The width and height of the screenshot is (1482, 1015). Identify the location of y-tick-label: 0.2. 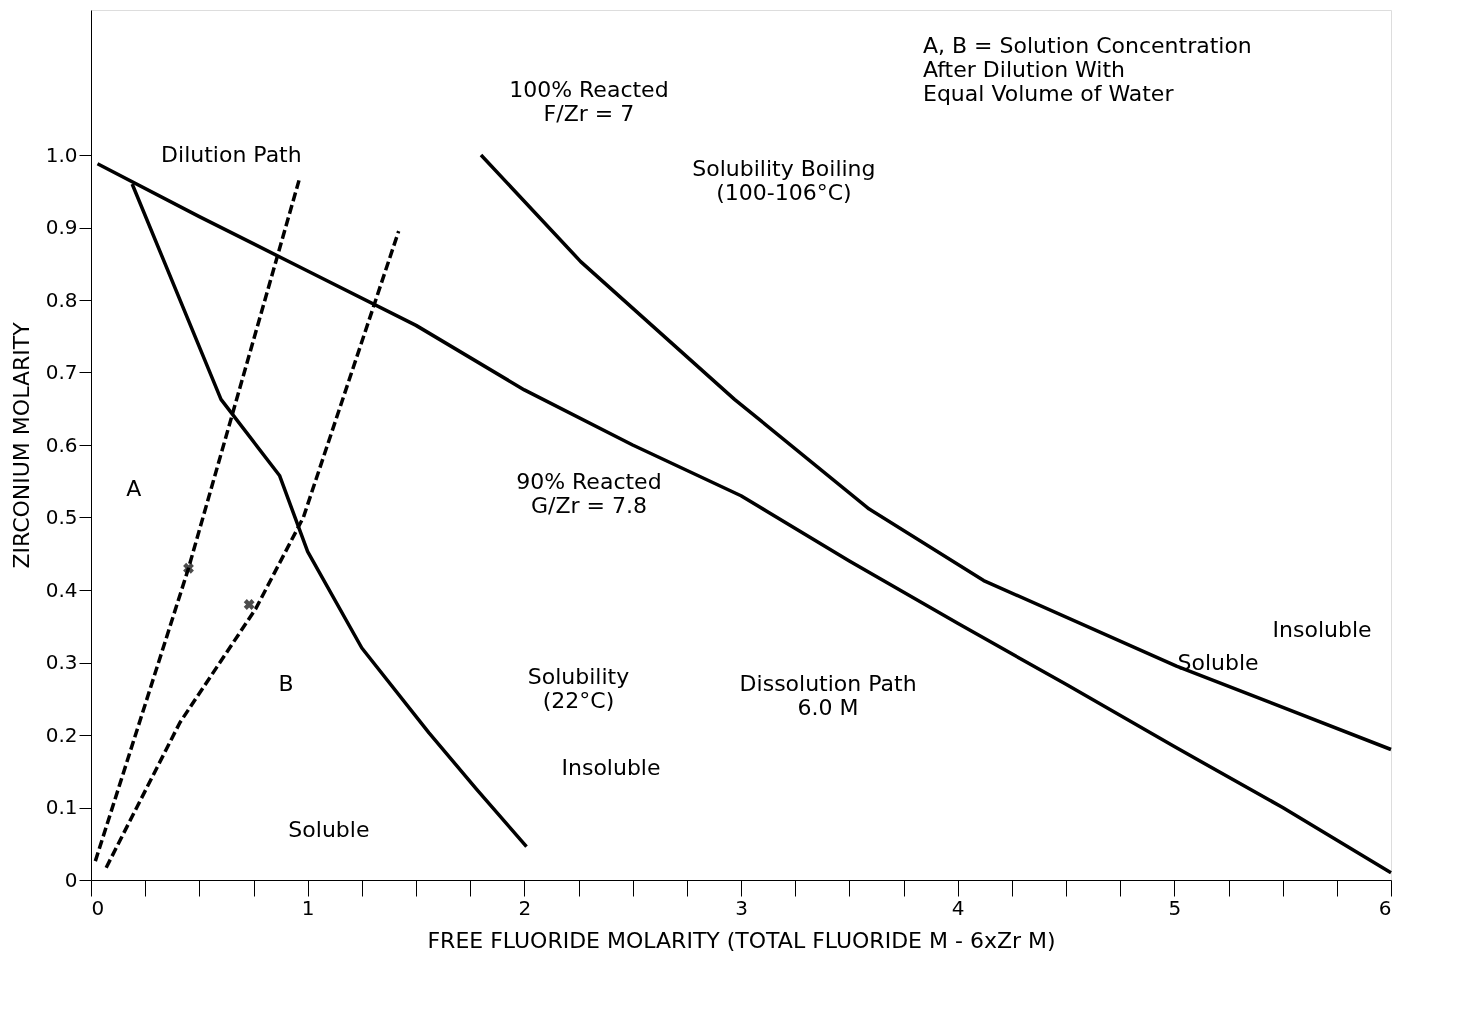
(61, 734).